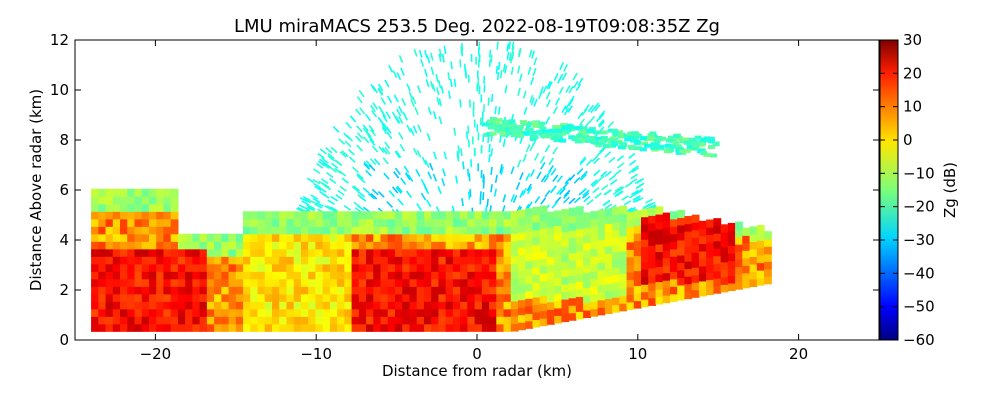  I want to click on y-tick-label: 10, so click(59, 90).